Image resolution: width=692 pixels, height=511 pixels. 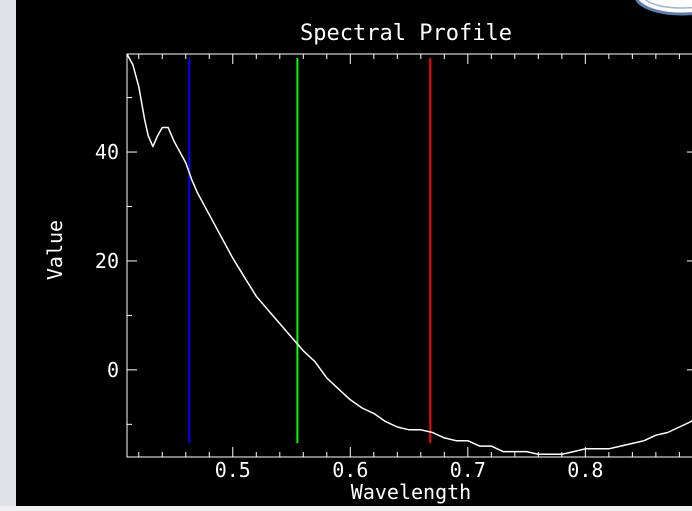 I want to click on y-axis-label: Value, so click(x=55, y=250).